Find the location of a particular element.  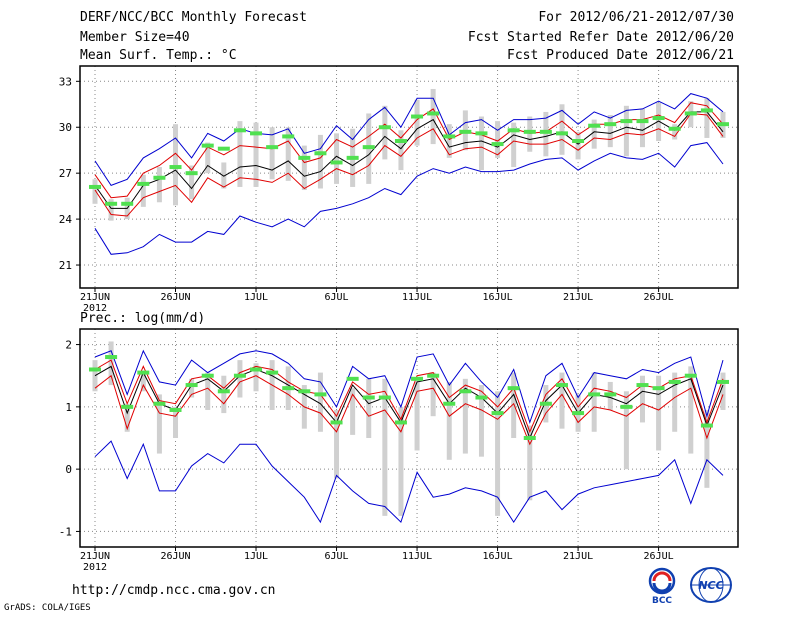

bcc-logo-text: BCC is located at coordinates (662, 601).